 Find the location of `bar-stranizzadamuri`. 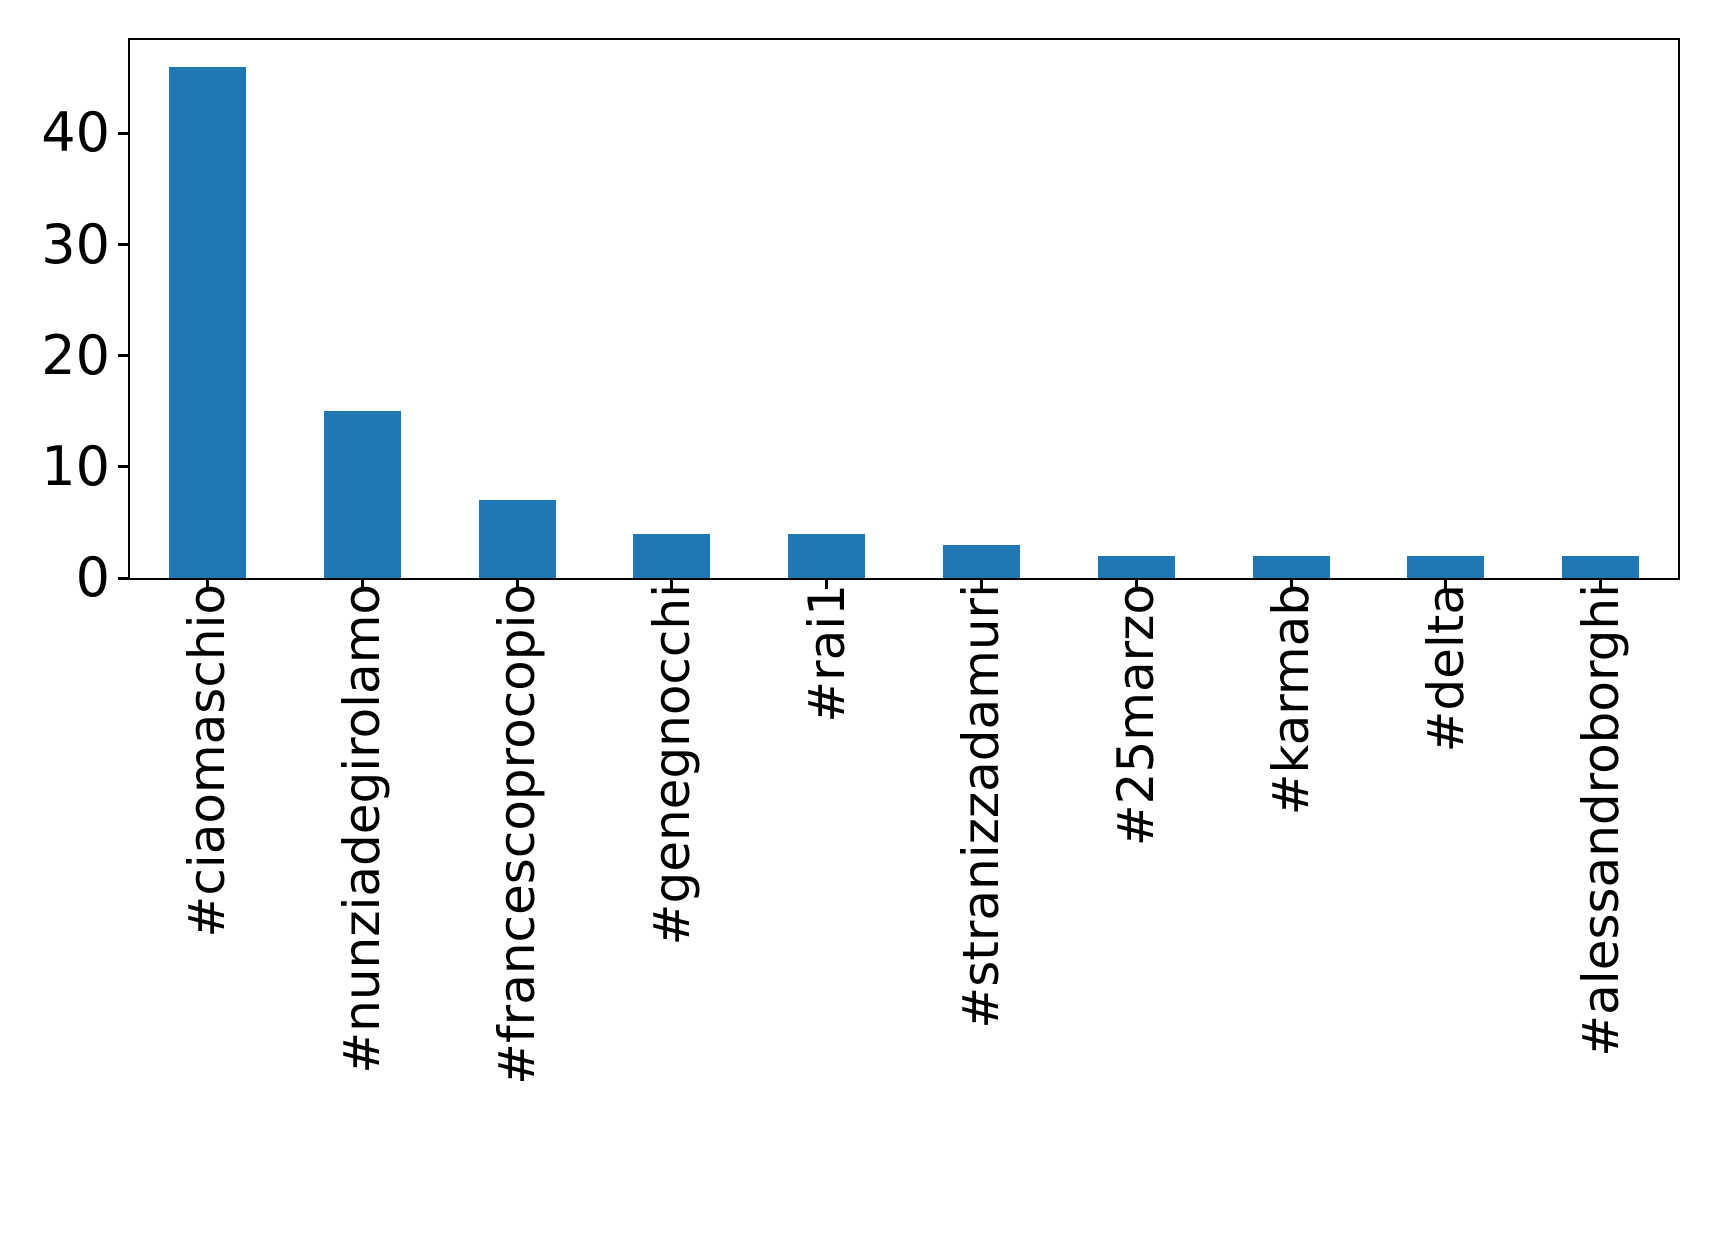

bar-stranizzadamuri is located at coordinates (981, 561).